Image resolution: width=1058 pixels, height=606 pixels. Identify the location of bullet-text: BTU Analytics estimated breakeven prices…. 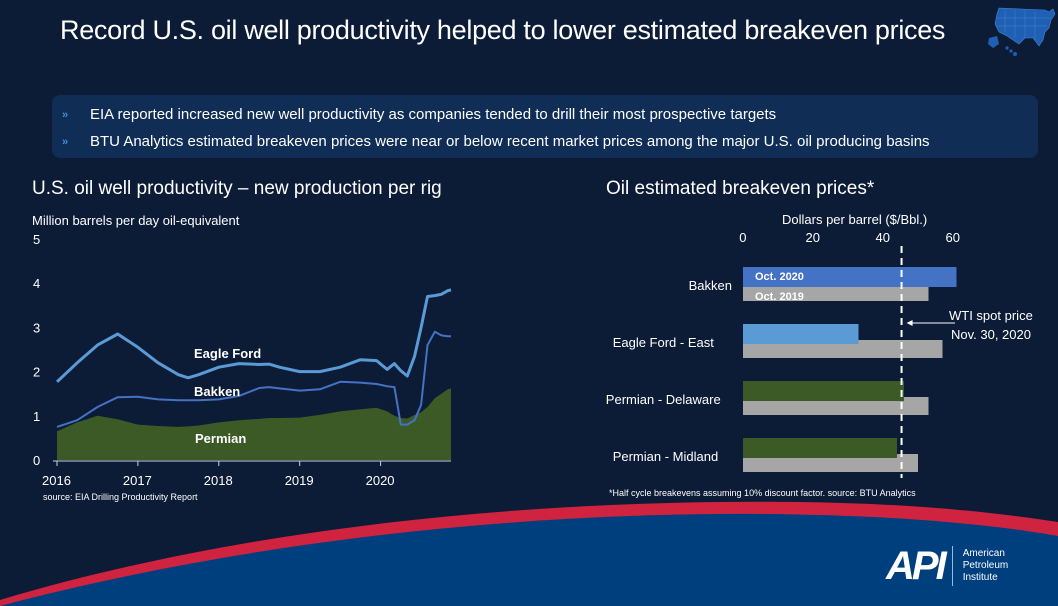
(510, 141).